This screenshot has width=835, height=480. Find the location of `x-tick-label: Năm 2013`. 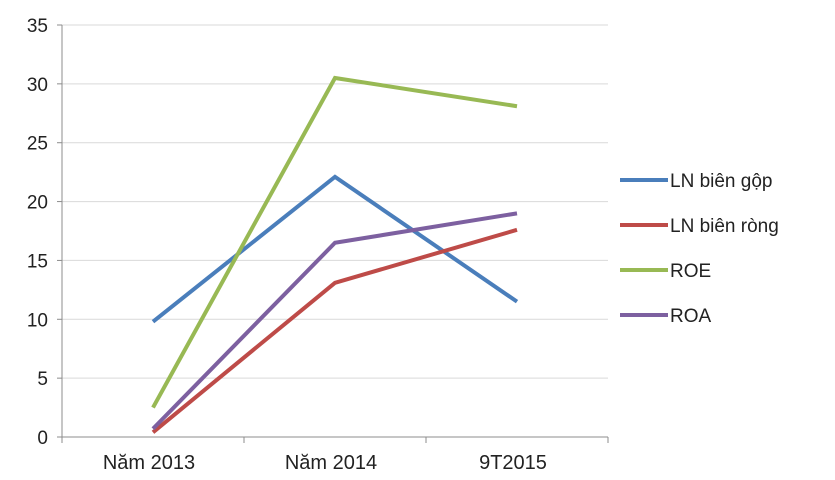

x-tick-label: Năm 2013 is located at coordinates (149, 463).